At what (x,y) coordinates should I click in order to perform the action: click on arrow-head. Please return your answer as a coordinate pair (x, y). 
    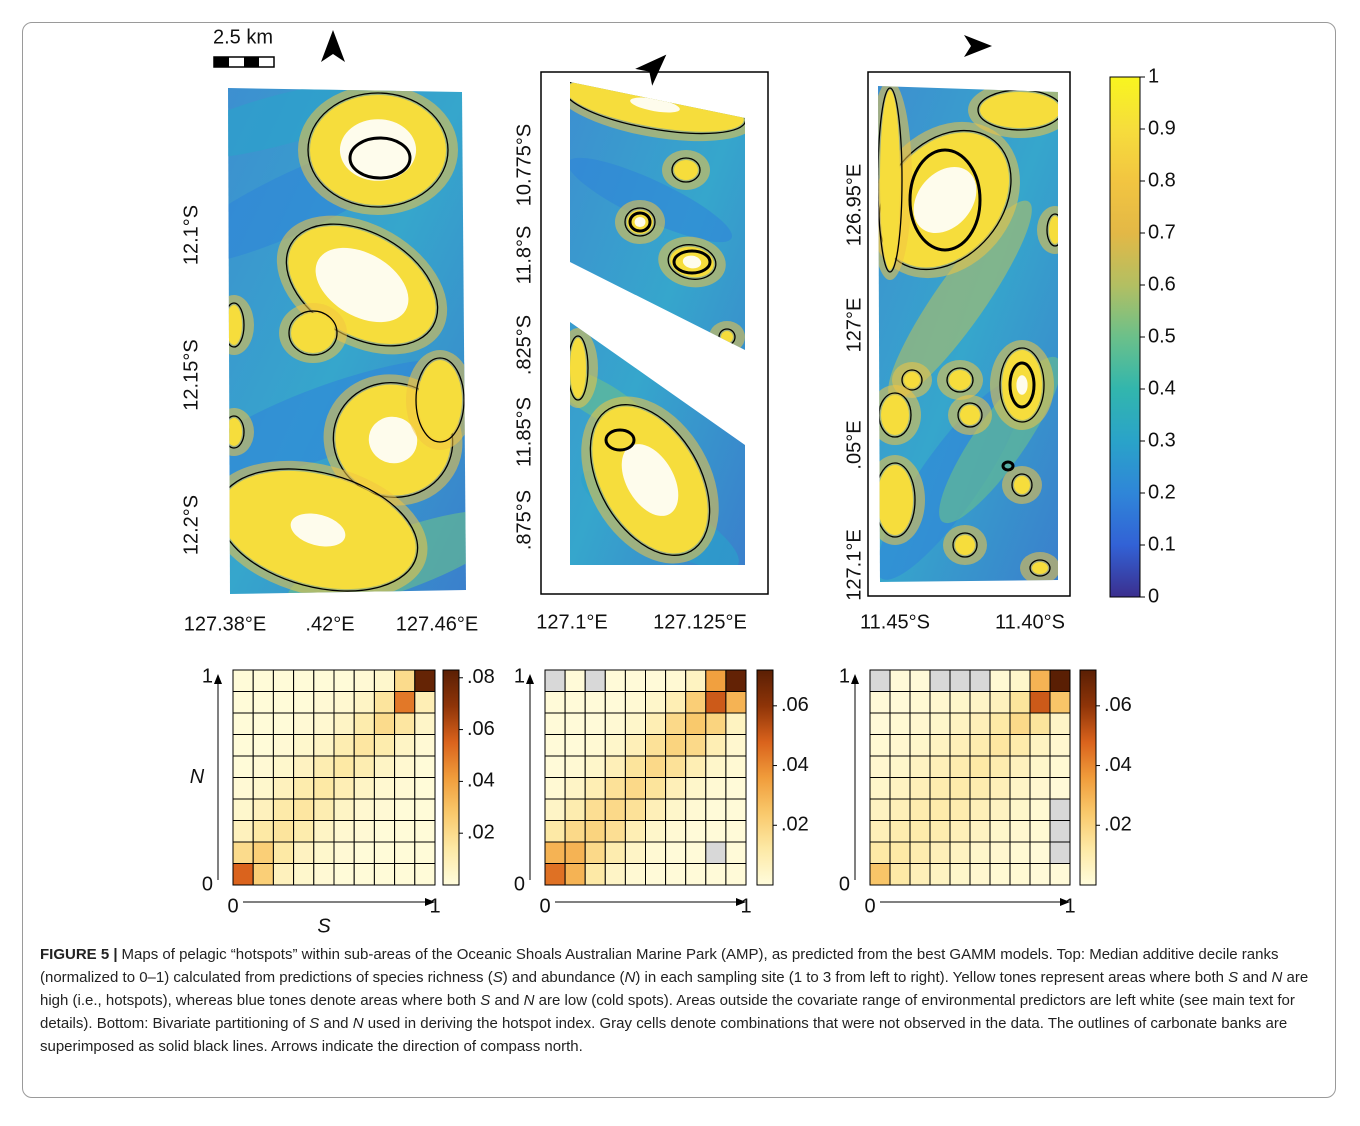
    Looking at the image, I should click on (1065, 902).